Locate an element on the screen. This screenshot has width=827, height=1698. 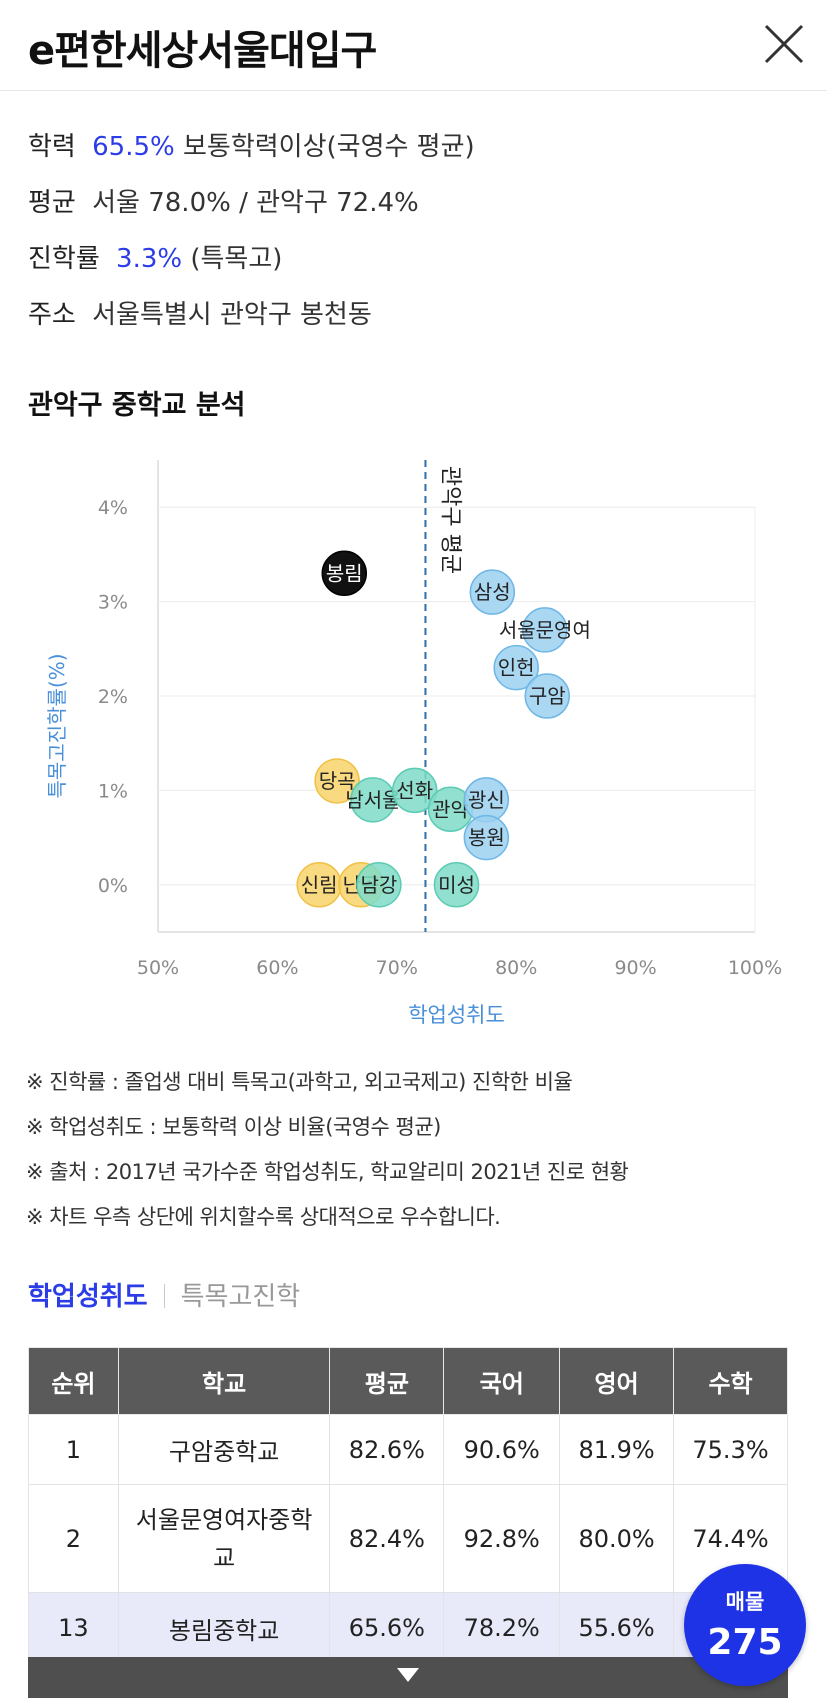
academic-desc: 보통학력이상(국영수 평균) is located at coordinates (328, 147).